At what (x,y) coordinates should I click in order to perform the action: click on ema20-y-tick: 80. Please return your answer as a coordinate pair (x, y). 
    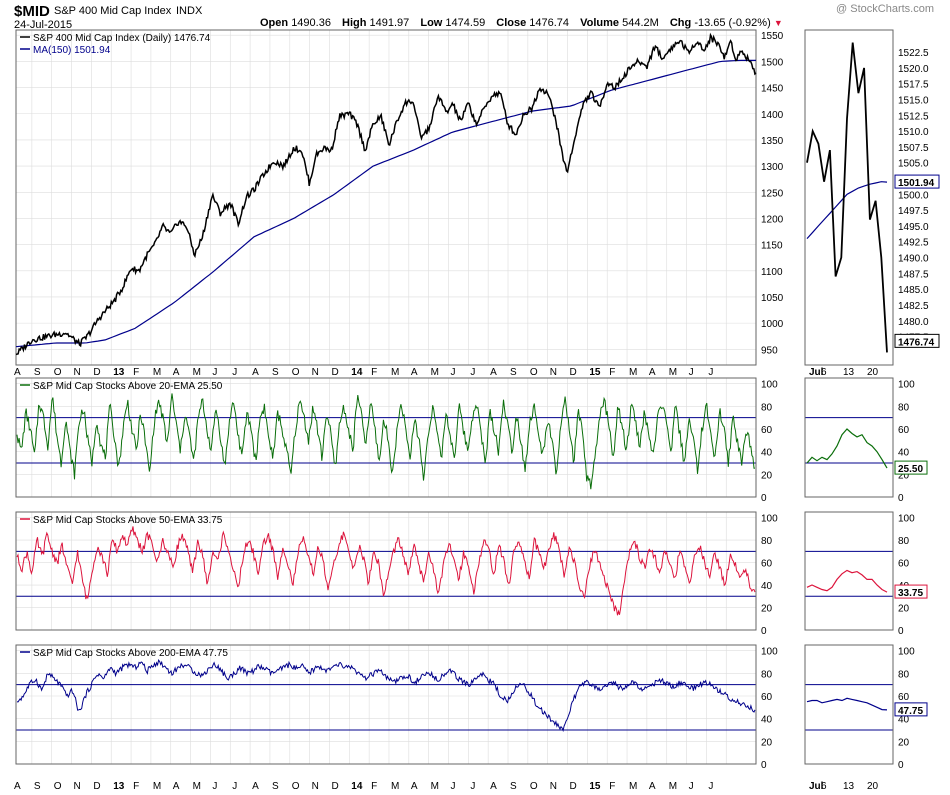
    Looking at the image, I should click on (767, 407).